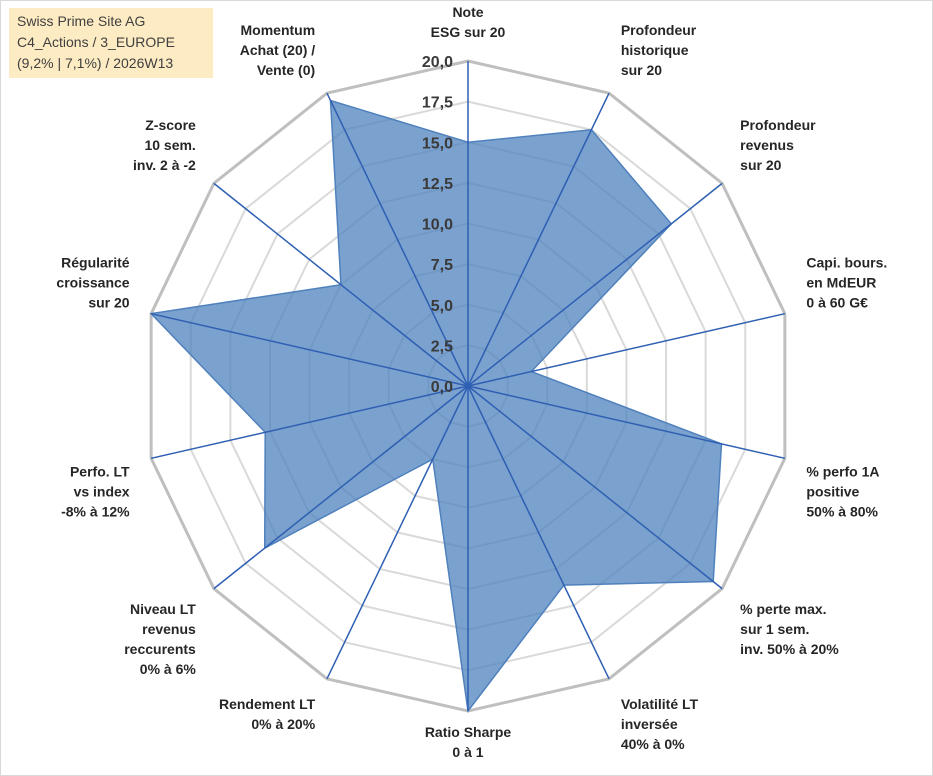 Image resolution: width=933 pixels, height=776 pixels. What do you see at coordinates (81, 21) in the screenshot?
I see `info-company: Swiss Prime Site AG` at bounding box center [81, 21].